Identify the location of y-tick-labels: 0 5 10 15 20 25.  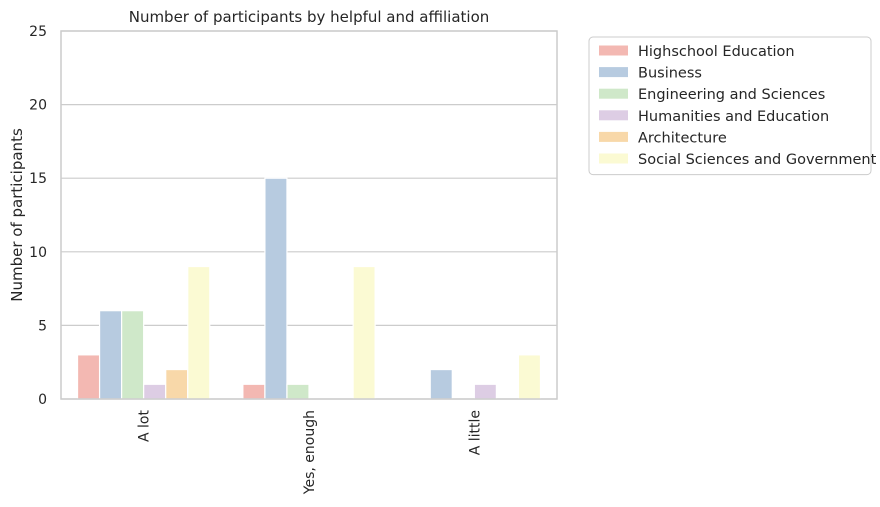
(38, 216).